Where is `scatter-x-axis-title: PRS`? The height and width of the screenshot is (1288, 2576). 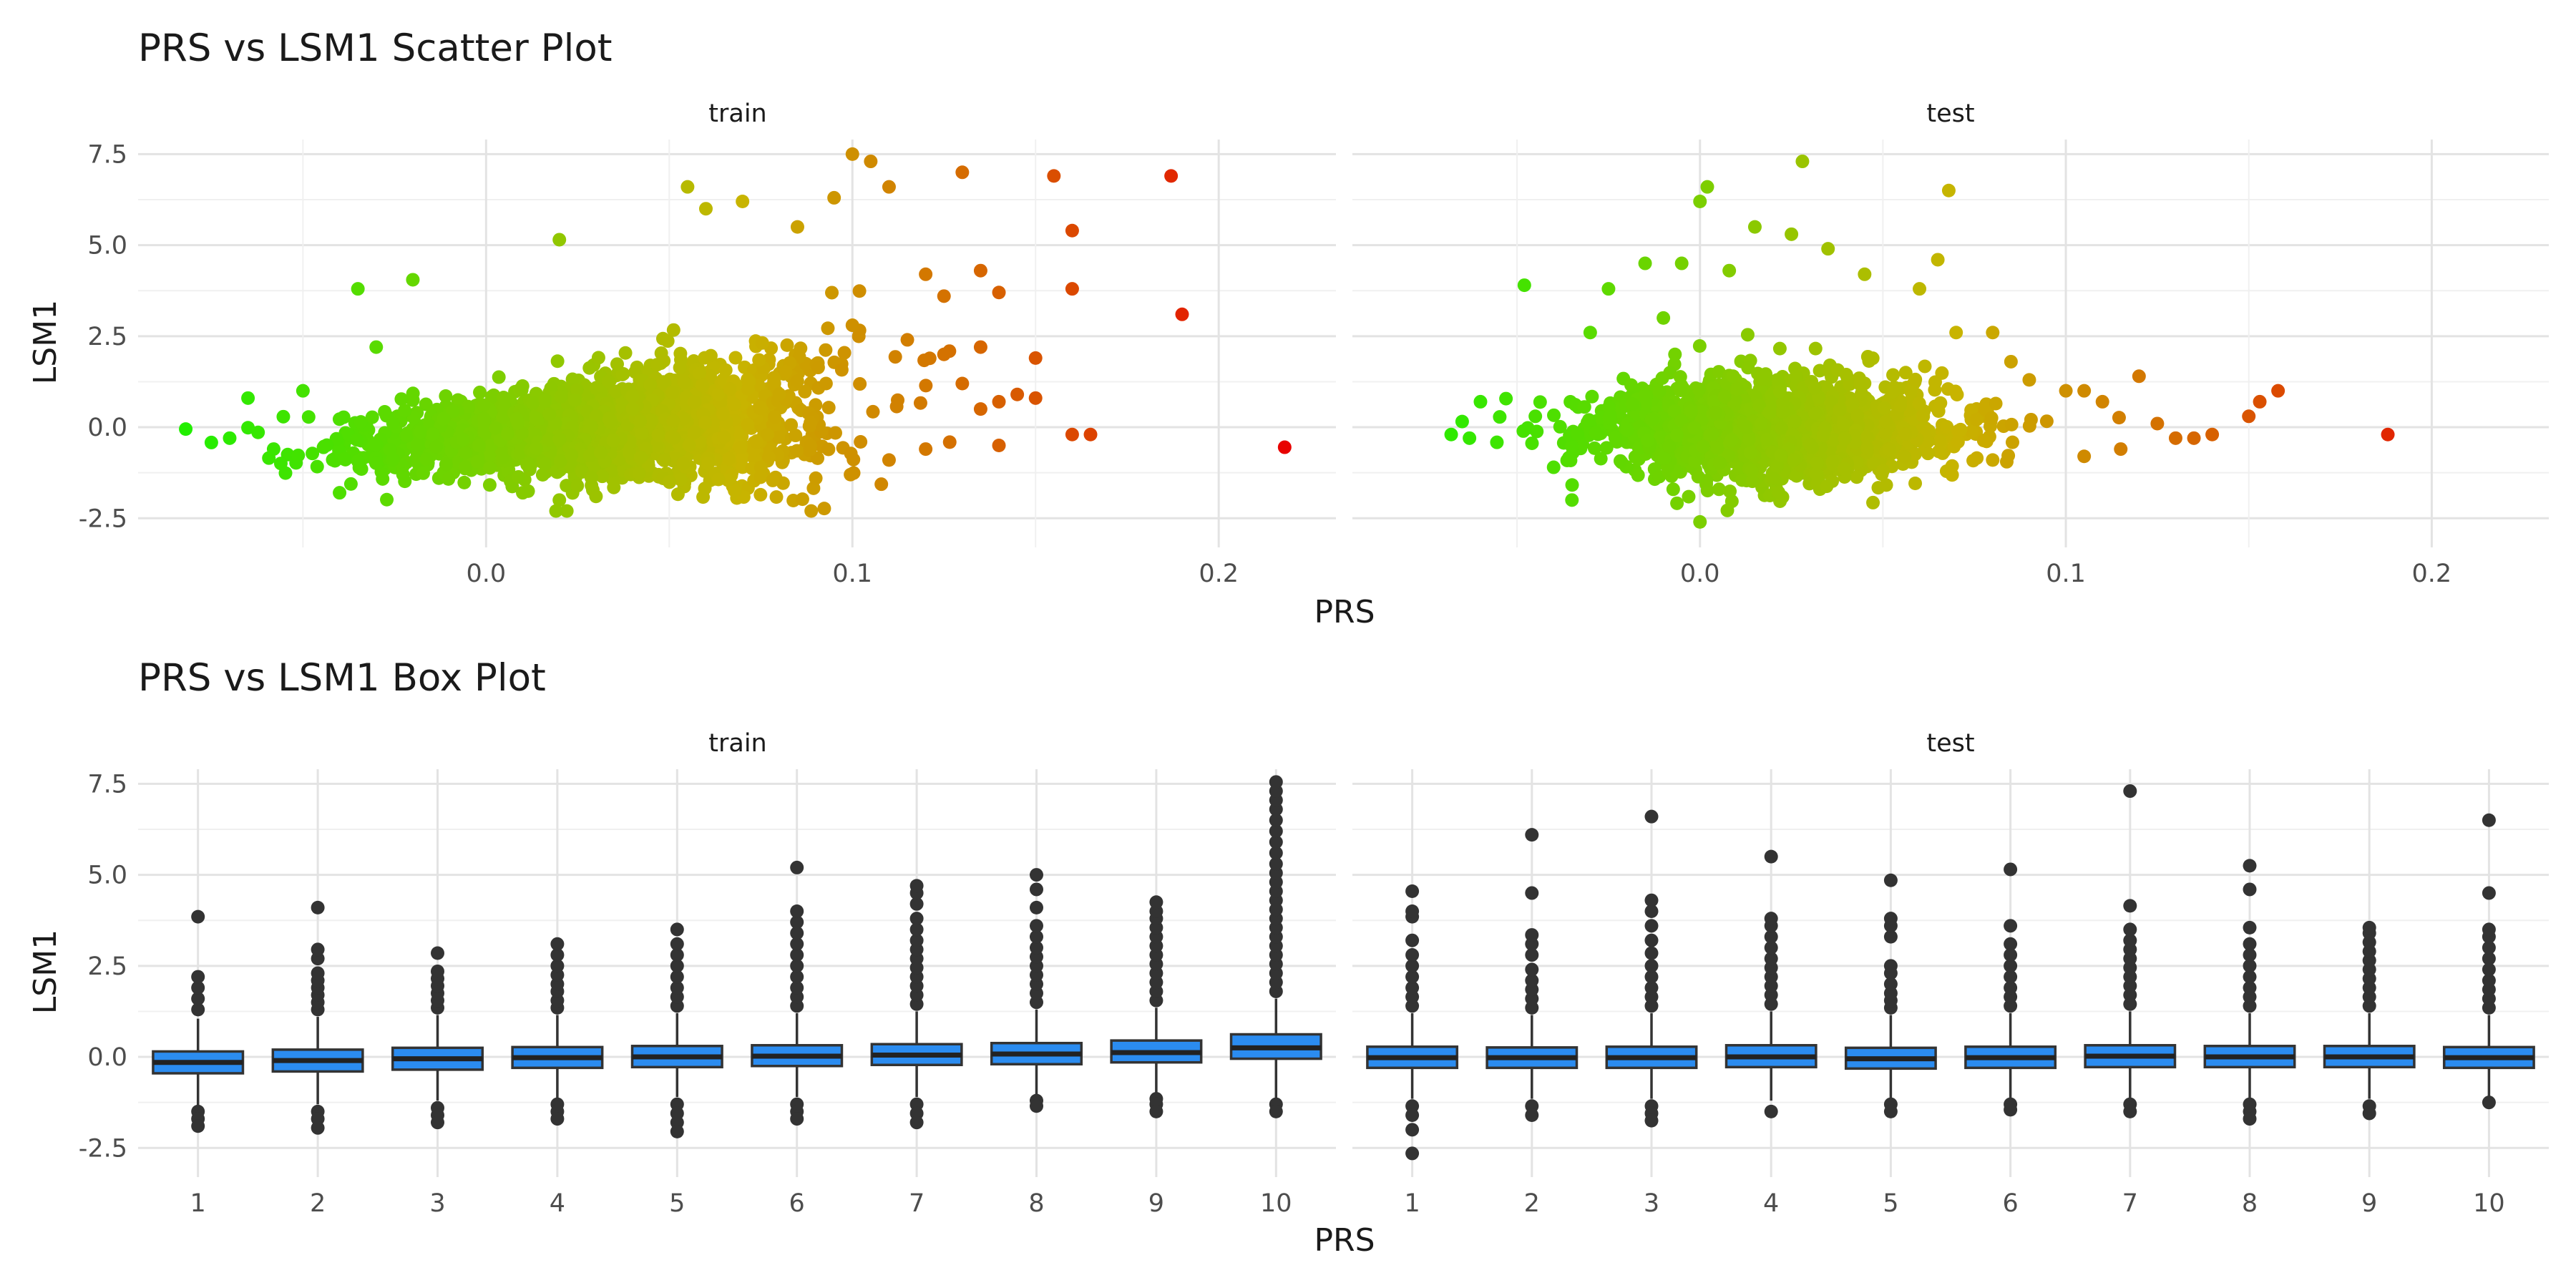
scatter-x-axis-title: PRS is located at coordinates (1344, 612).